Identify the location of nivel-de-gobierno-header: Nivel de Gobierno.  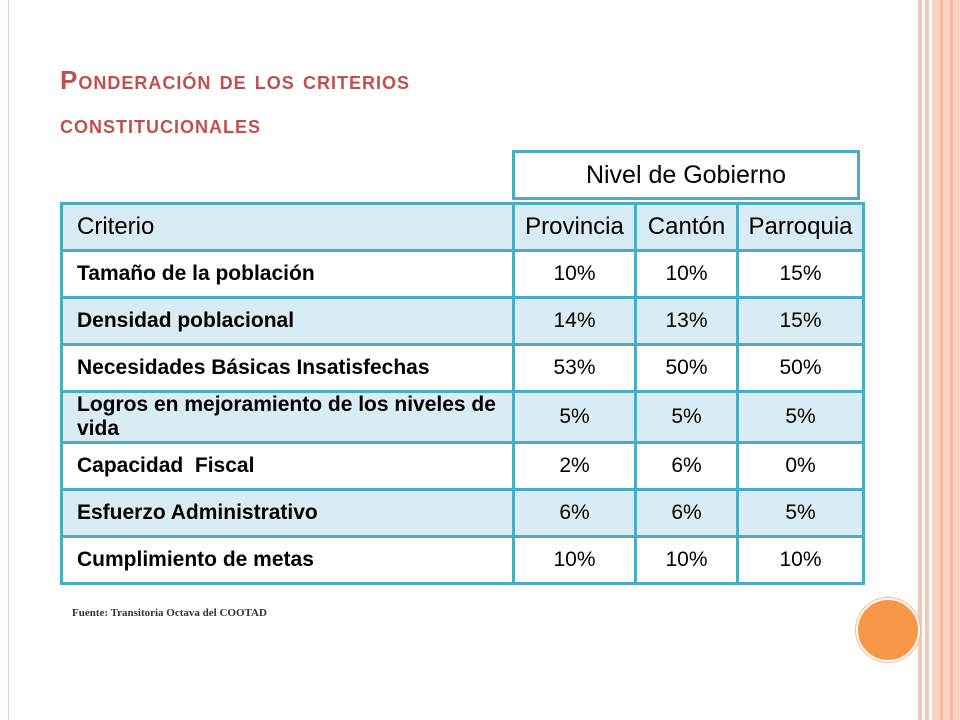
(686, 175).